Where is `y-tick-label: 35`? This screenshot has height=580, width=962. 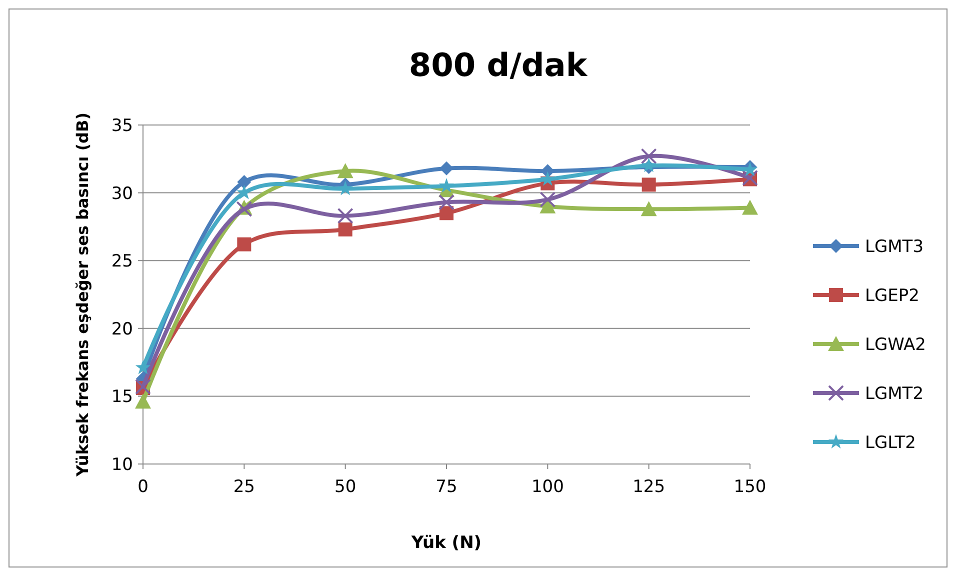 y-tick-label: 35 is located at coordinates (122, 126).